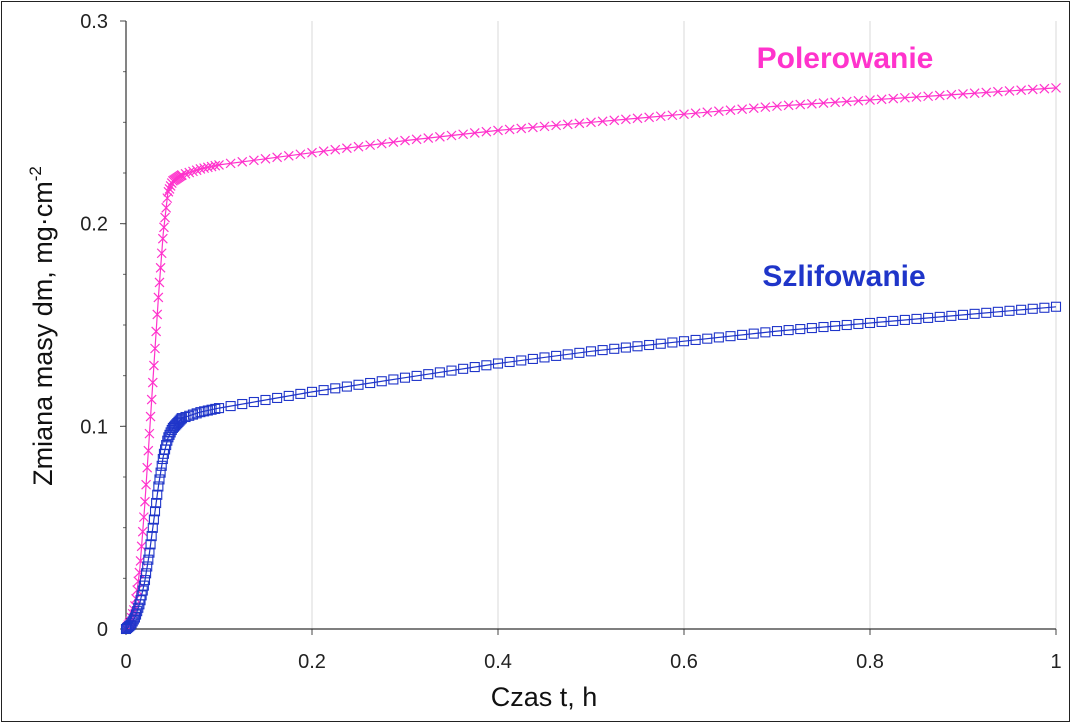 The image size is (1073, 725). What do you see at coordinates (843, 276) in the screenshot?
I see `series-label-szlifowanie: Szlifowanie` at bounding box center [843, 276].